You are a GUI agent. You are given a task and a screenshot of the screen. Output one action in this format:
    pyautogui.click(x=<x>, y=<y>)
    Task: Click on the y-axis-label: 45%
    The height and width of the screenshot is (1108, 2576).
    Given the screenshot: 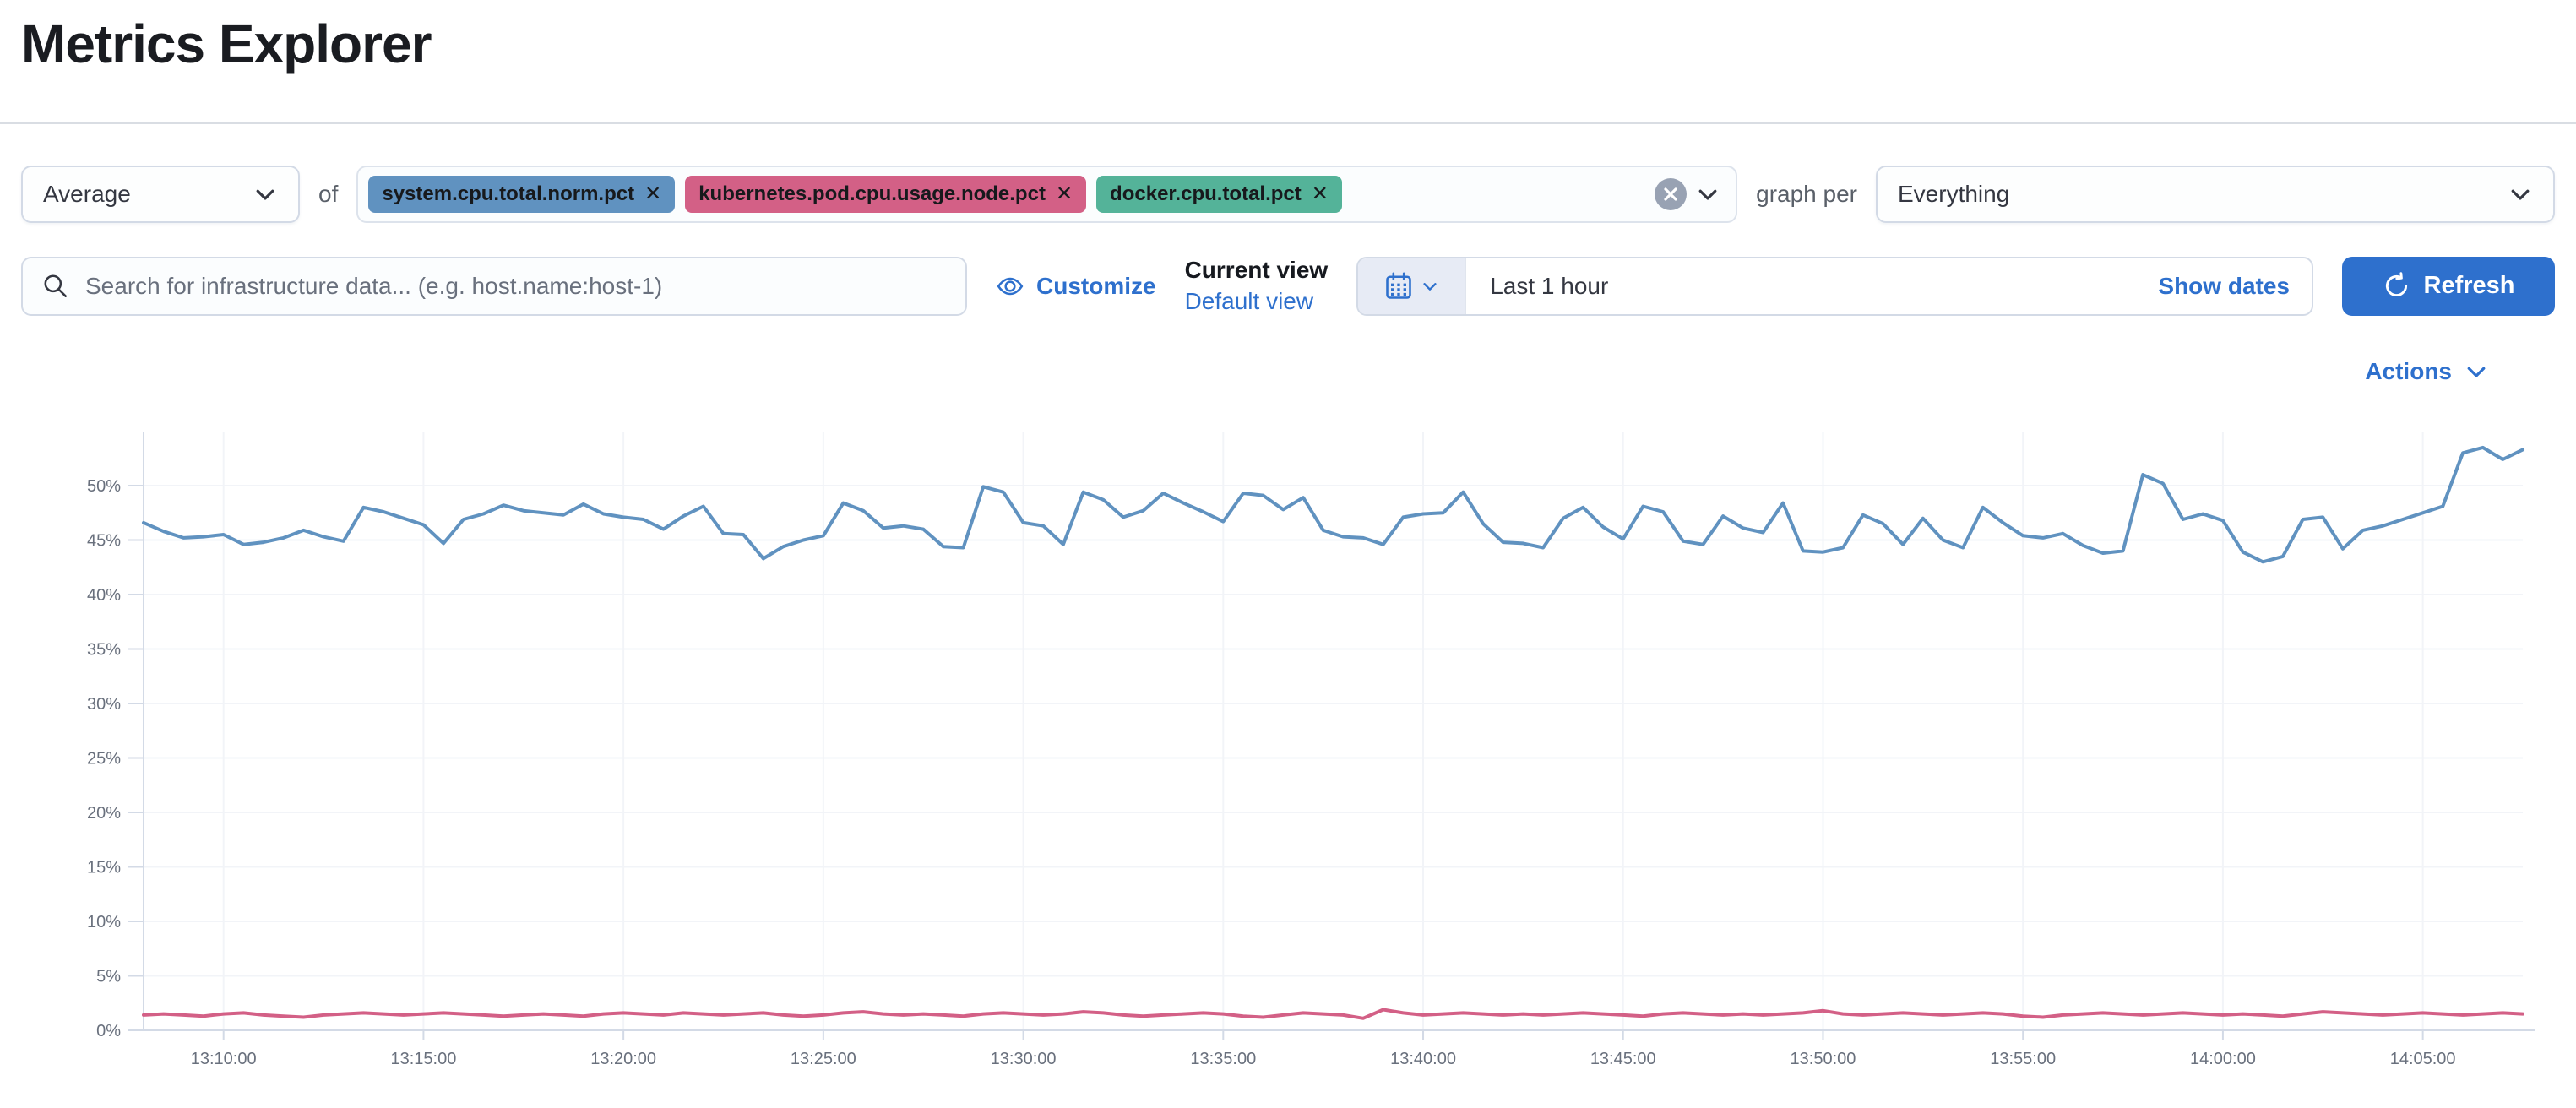 What is the action you would take?
    pyautogui.click(x=104, y=540)
    